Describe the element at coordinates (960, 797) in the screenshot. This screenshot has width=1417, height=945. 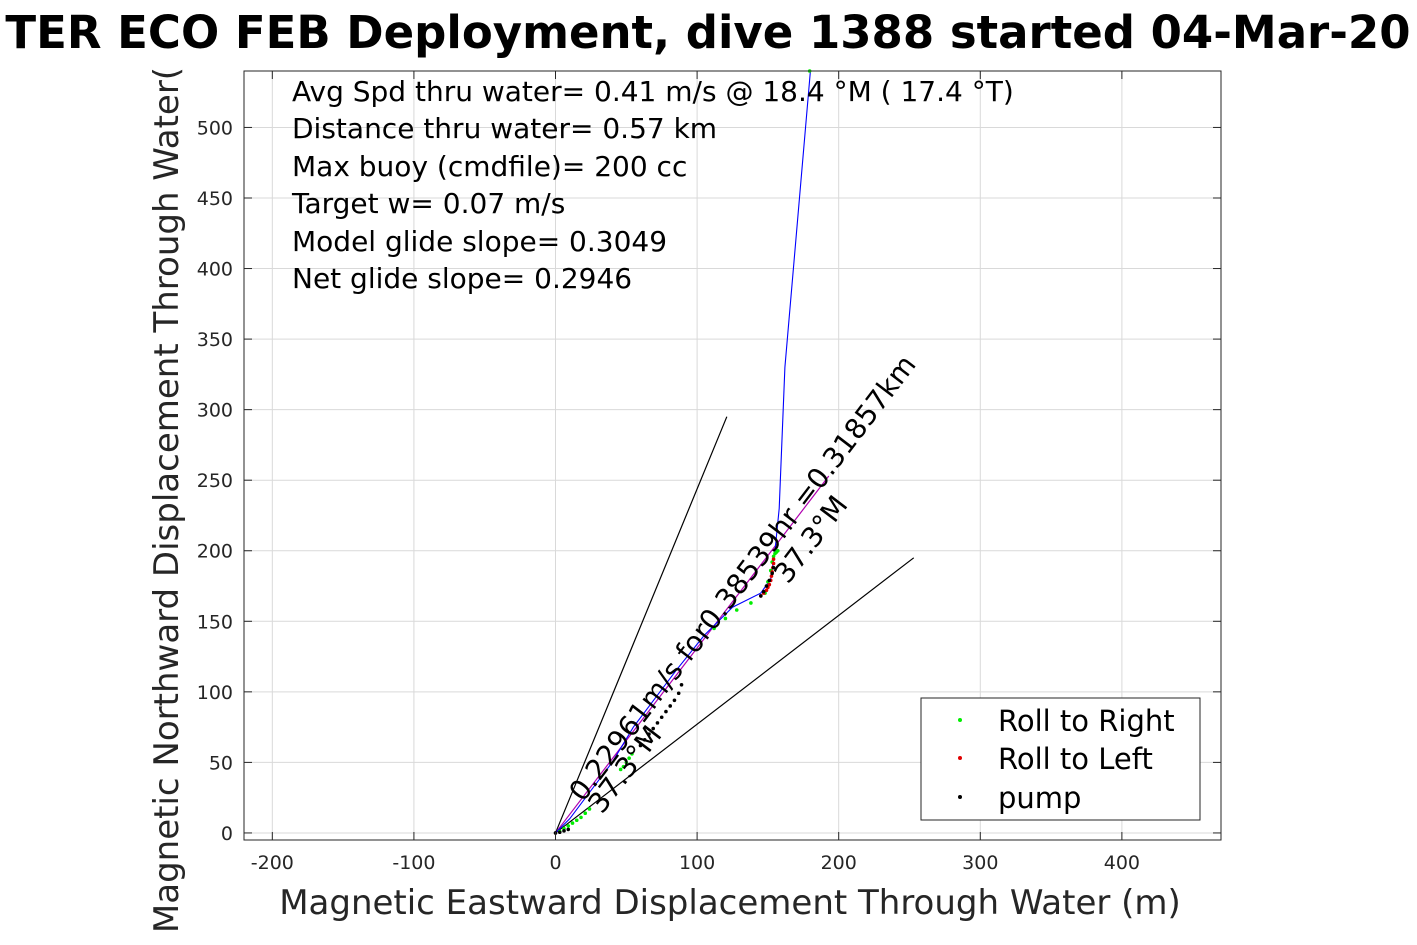
I see `legend-marker-pump` at that location.